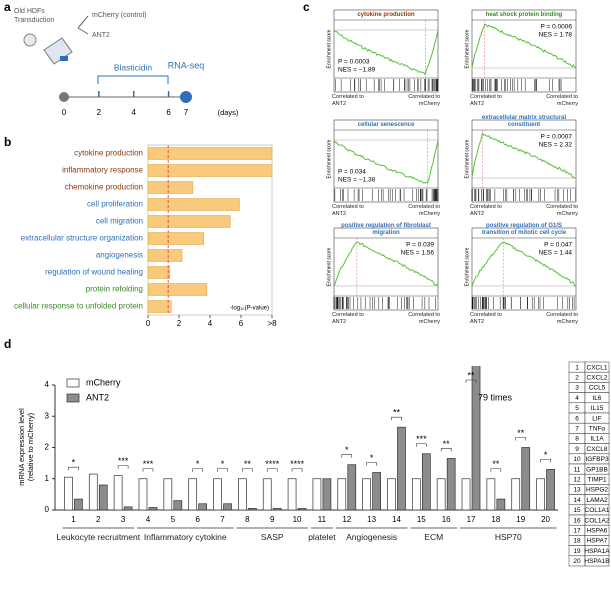 The height and width of the screenshot is (589, 611). What do you see at coordinates (168, 112) in the screenshot?
I see `day-label: 6` at bounding box center [168, 112].